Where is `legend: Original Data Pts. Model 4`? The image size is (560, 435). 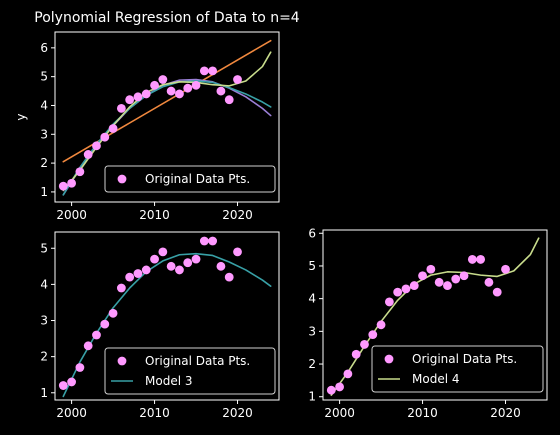 legend: Original Data Pts. Model 4 is located at coordinates (457, 369).